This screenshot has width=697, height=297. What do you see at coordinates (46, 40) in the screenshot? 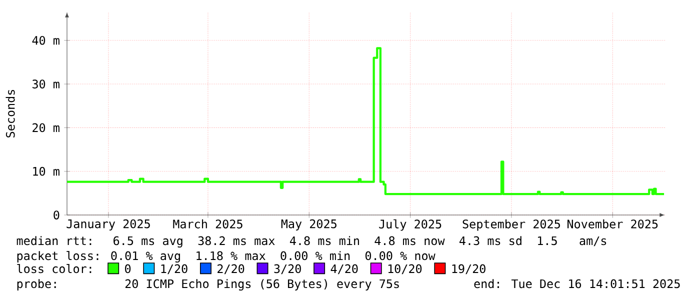
I see `y-tick-label: 40 m` at bounding box center [46, 40].